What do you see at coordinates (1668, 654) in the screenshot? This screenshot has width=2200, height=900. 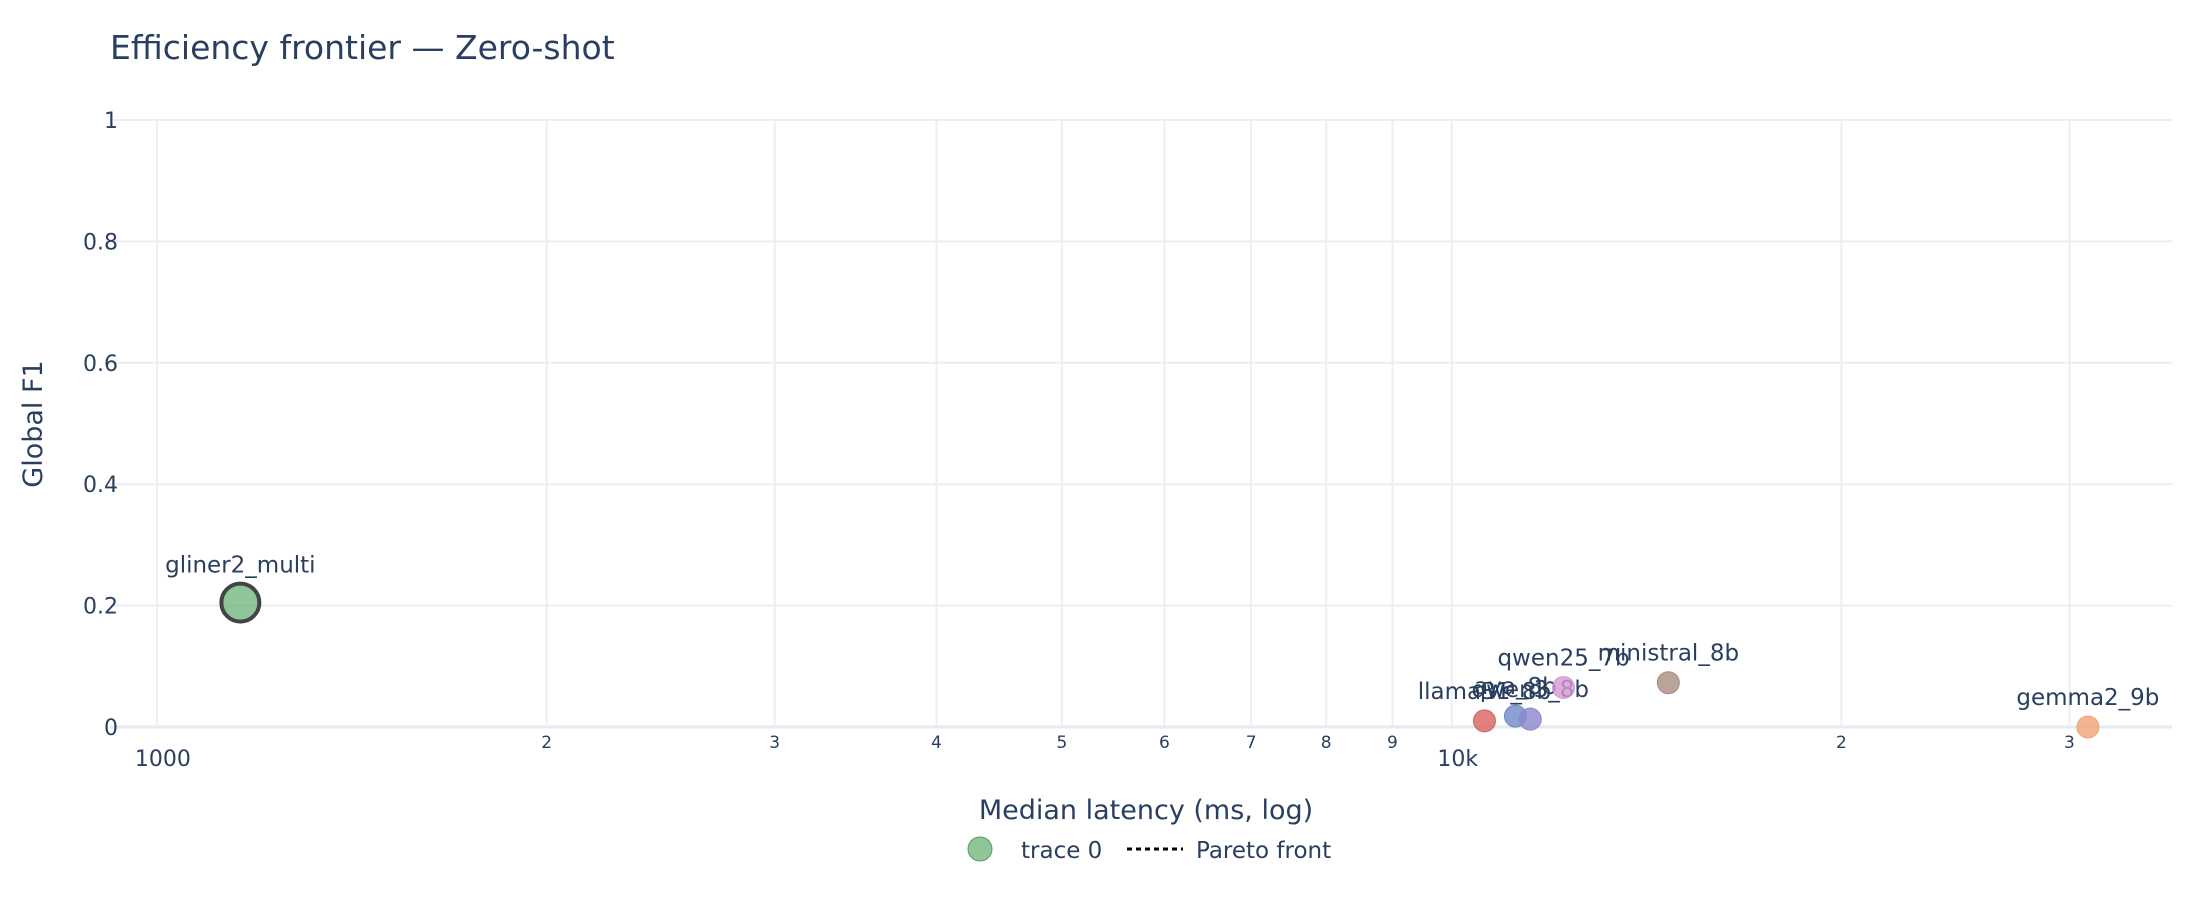 I see `point-label-ministral_8b: ministral_8b` at bounding box center [1668, 654].